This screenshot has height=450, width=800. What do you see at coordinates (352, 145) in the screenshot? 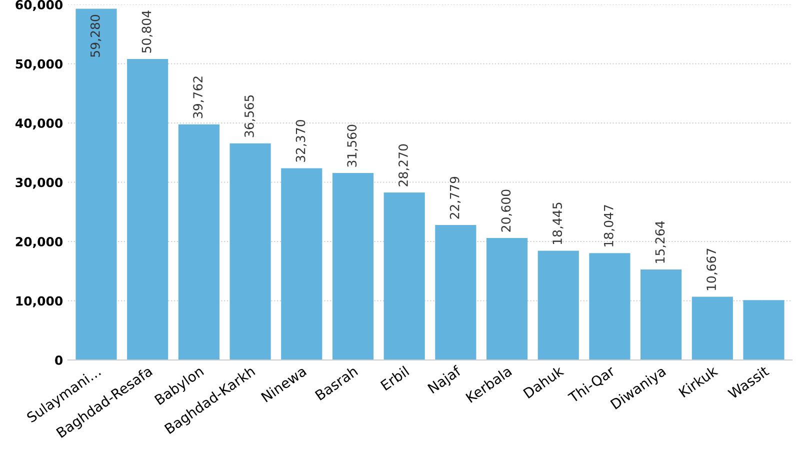
I see `data-label: 31,560` at bounding box center [352, 145].